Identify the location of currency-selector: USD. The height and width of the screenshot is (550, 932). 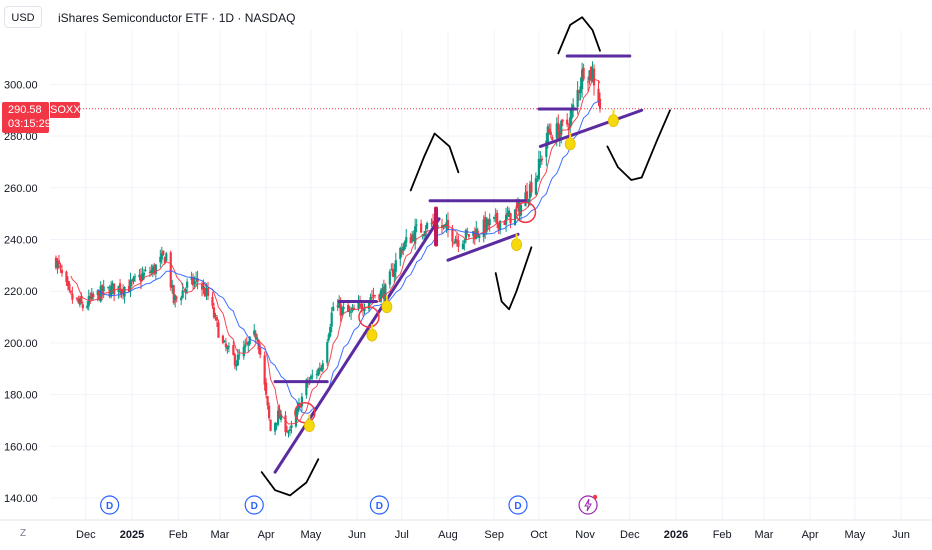
(23, 17).